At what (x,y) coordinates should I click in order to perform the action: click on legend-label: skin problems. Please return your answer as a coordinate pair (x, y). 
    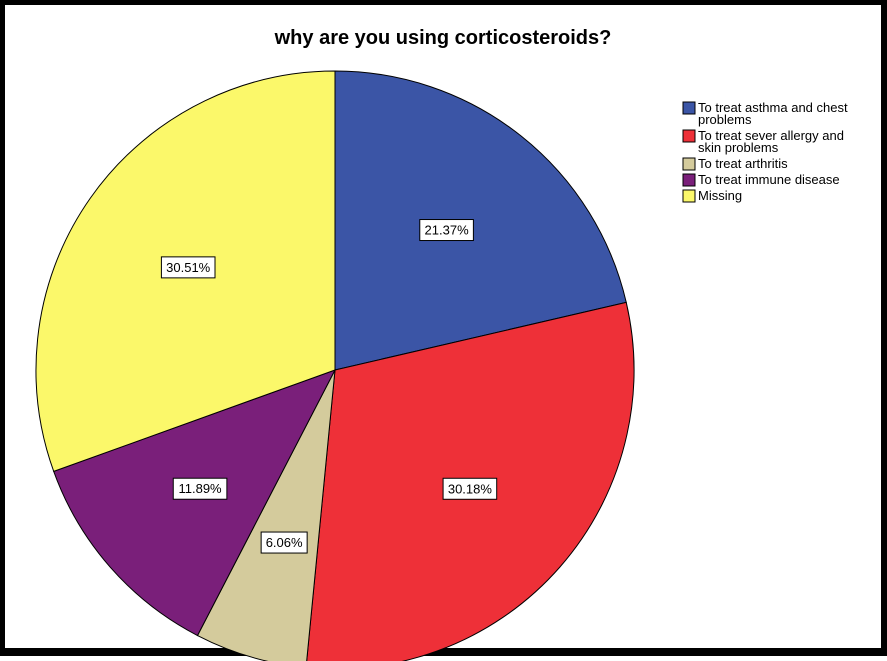
    Looking at the image, I should click on (738, 147).